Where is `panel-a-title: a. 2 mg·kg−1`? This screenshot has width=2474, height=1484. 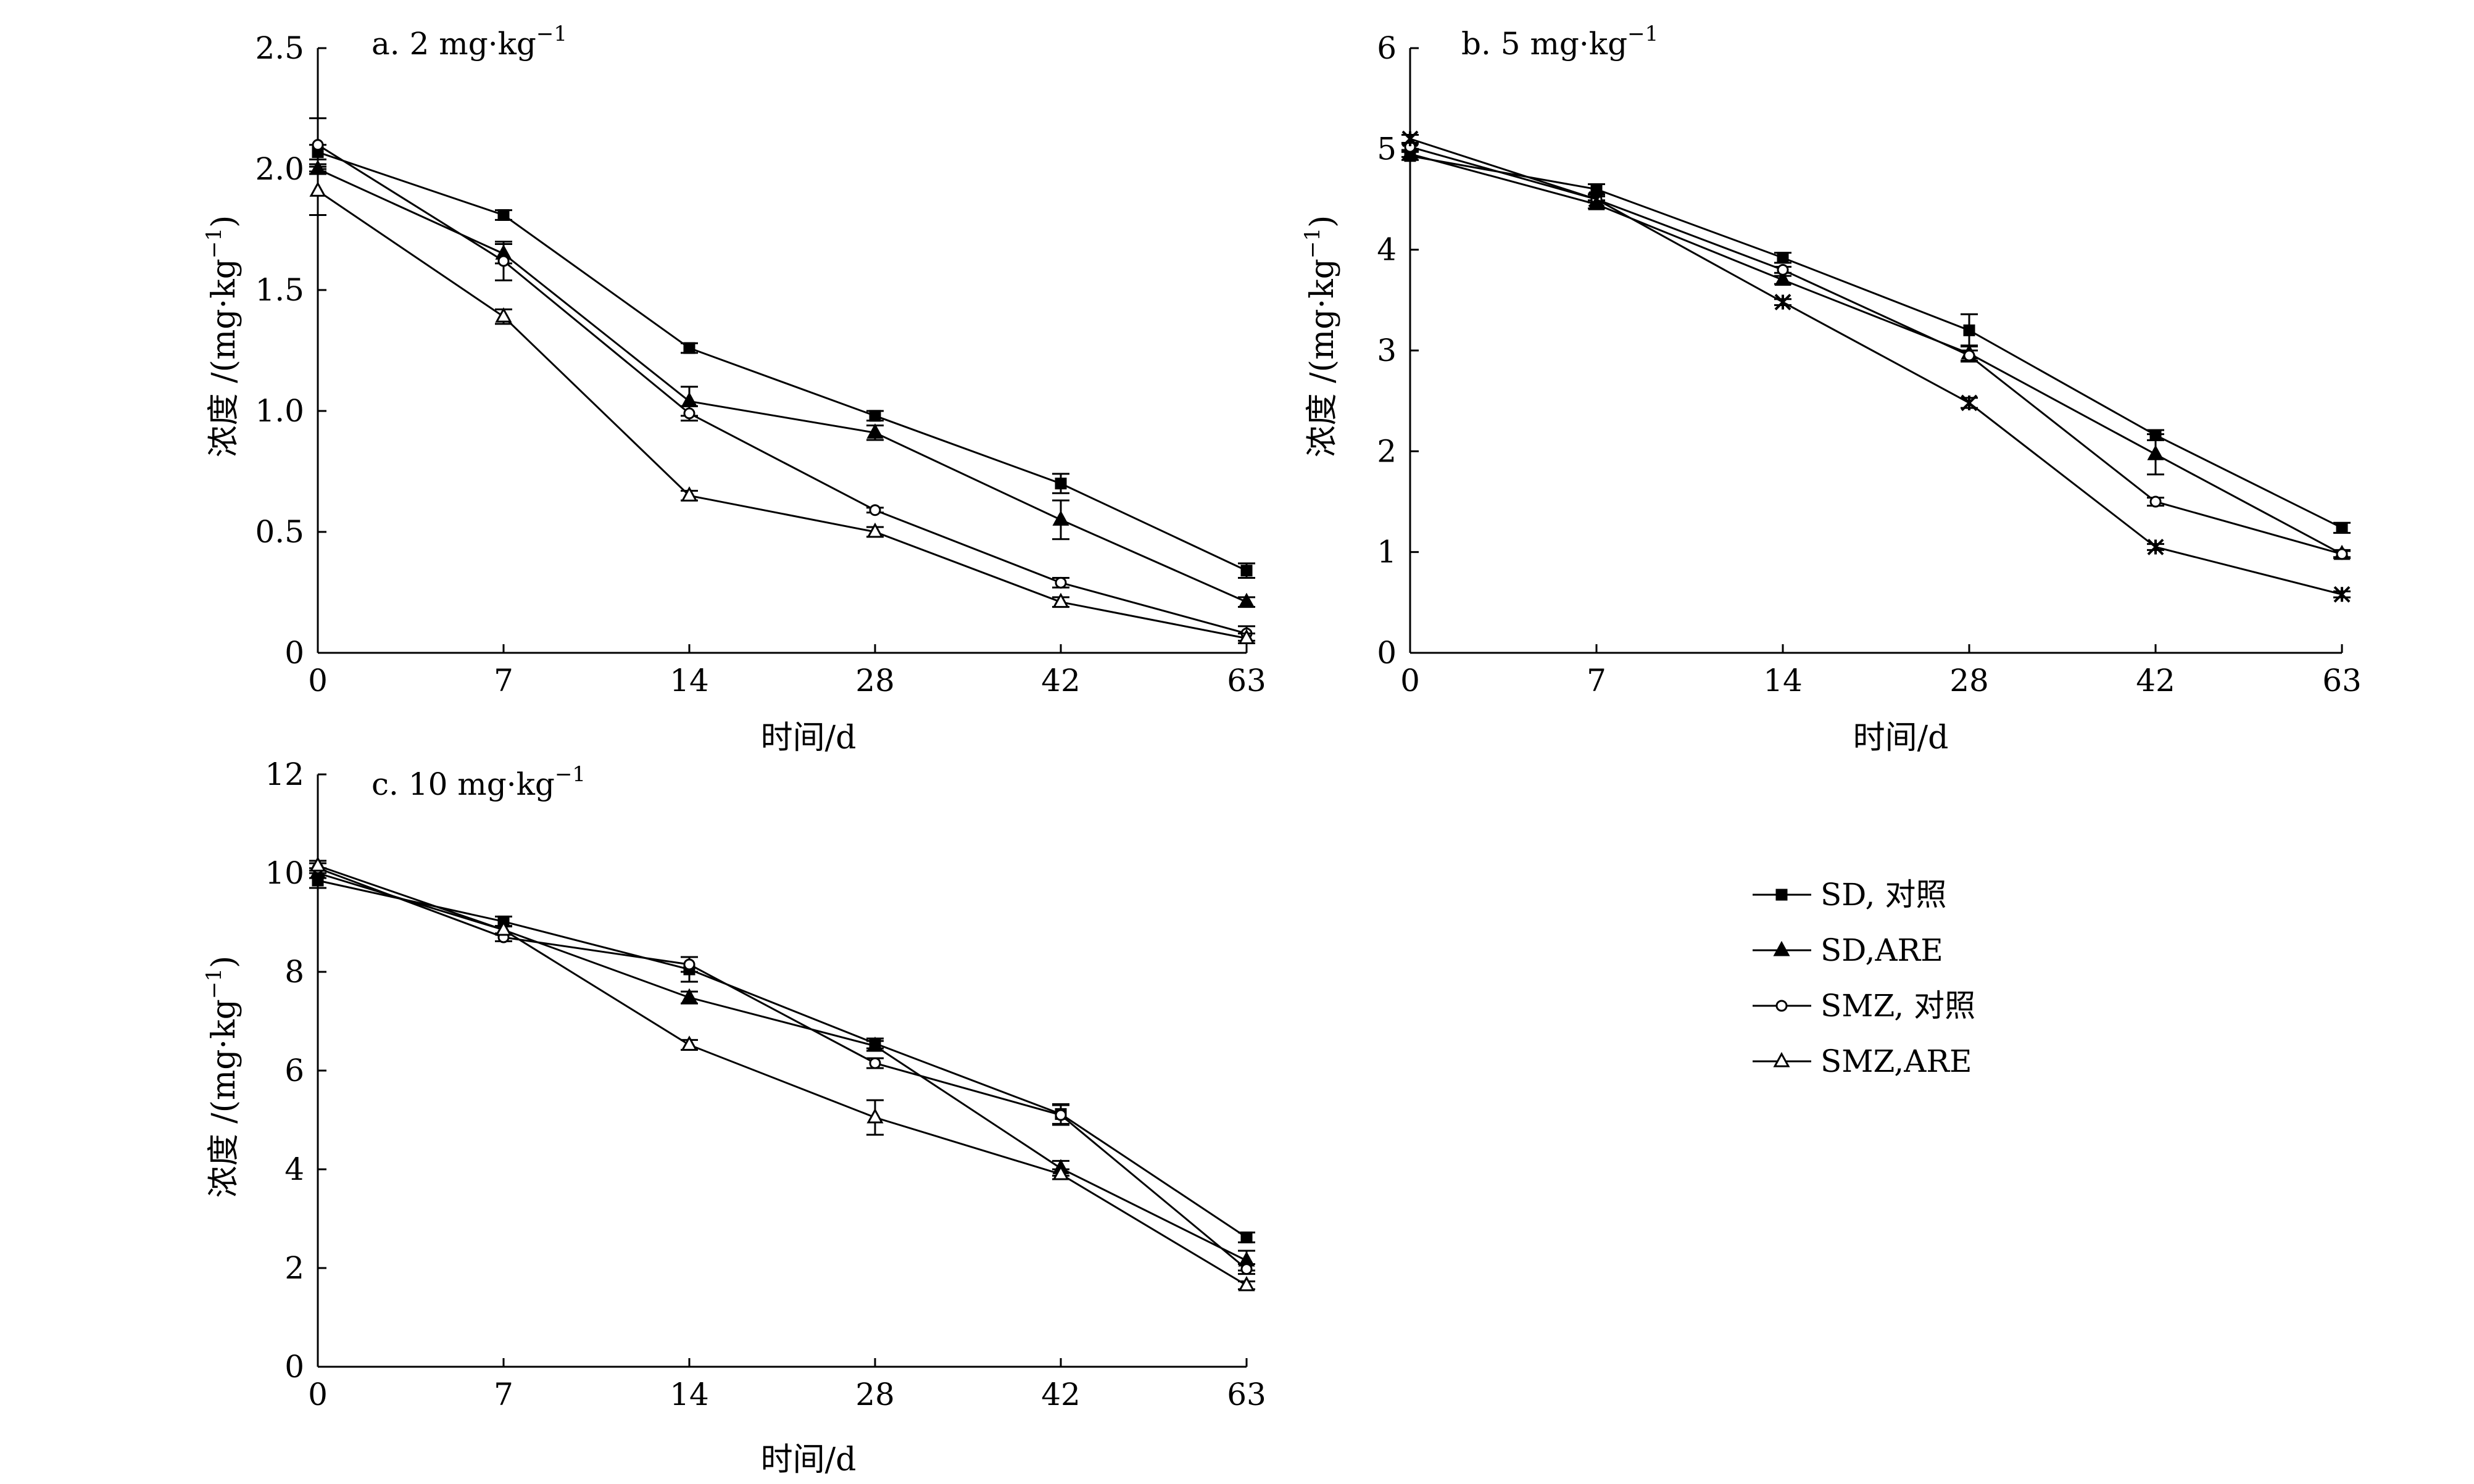
panel-a-title: a. 2 mg·kg−1 is located at coordinates (469, 42).